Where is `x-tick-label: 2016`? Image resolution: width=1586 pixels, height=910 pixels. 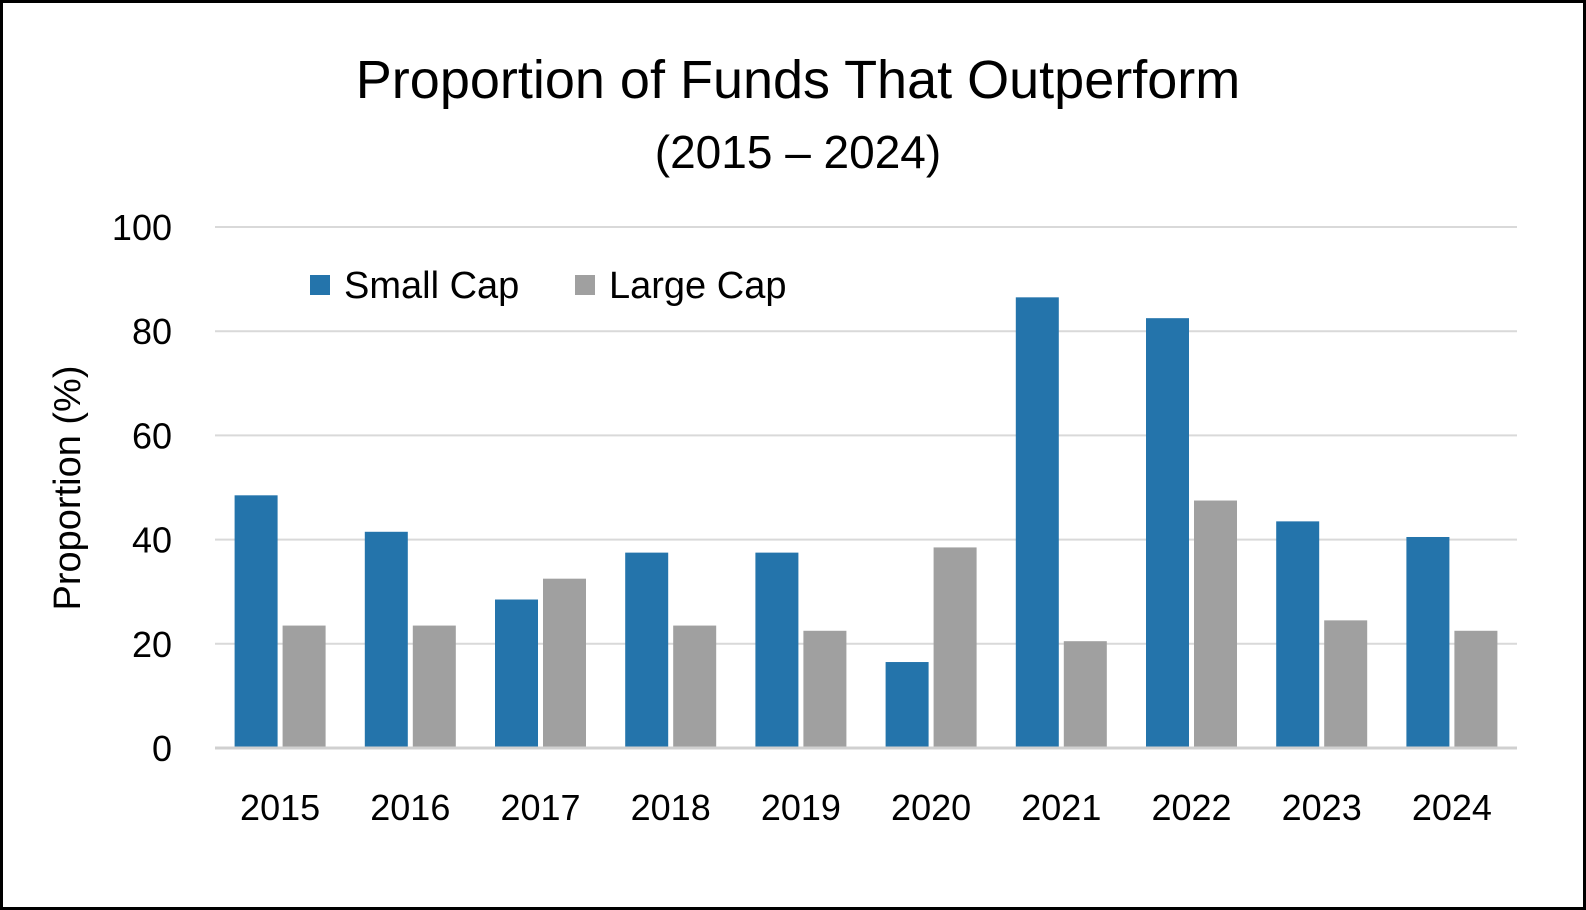 x-tick-label: 2016 is located at coordinates (410, 807).